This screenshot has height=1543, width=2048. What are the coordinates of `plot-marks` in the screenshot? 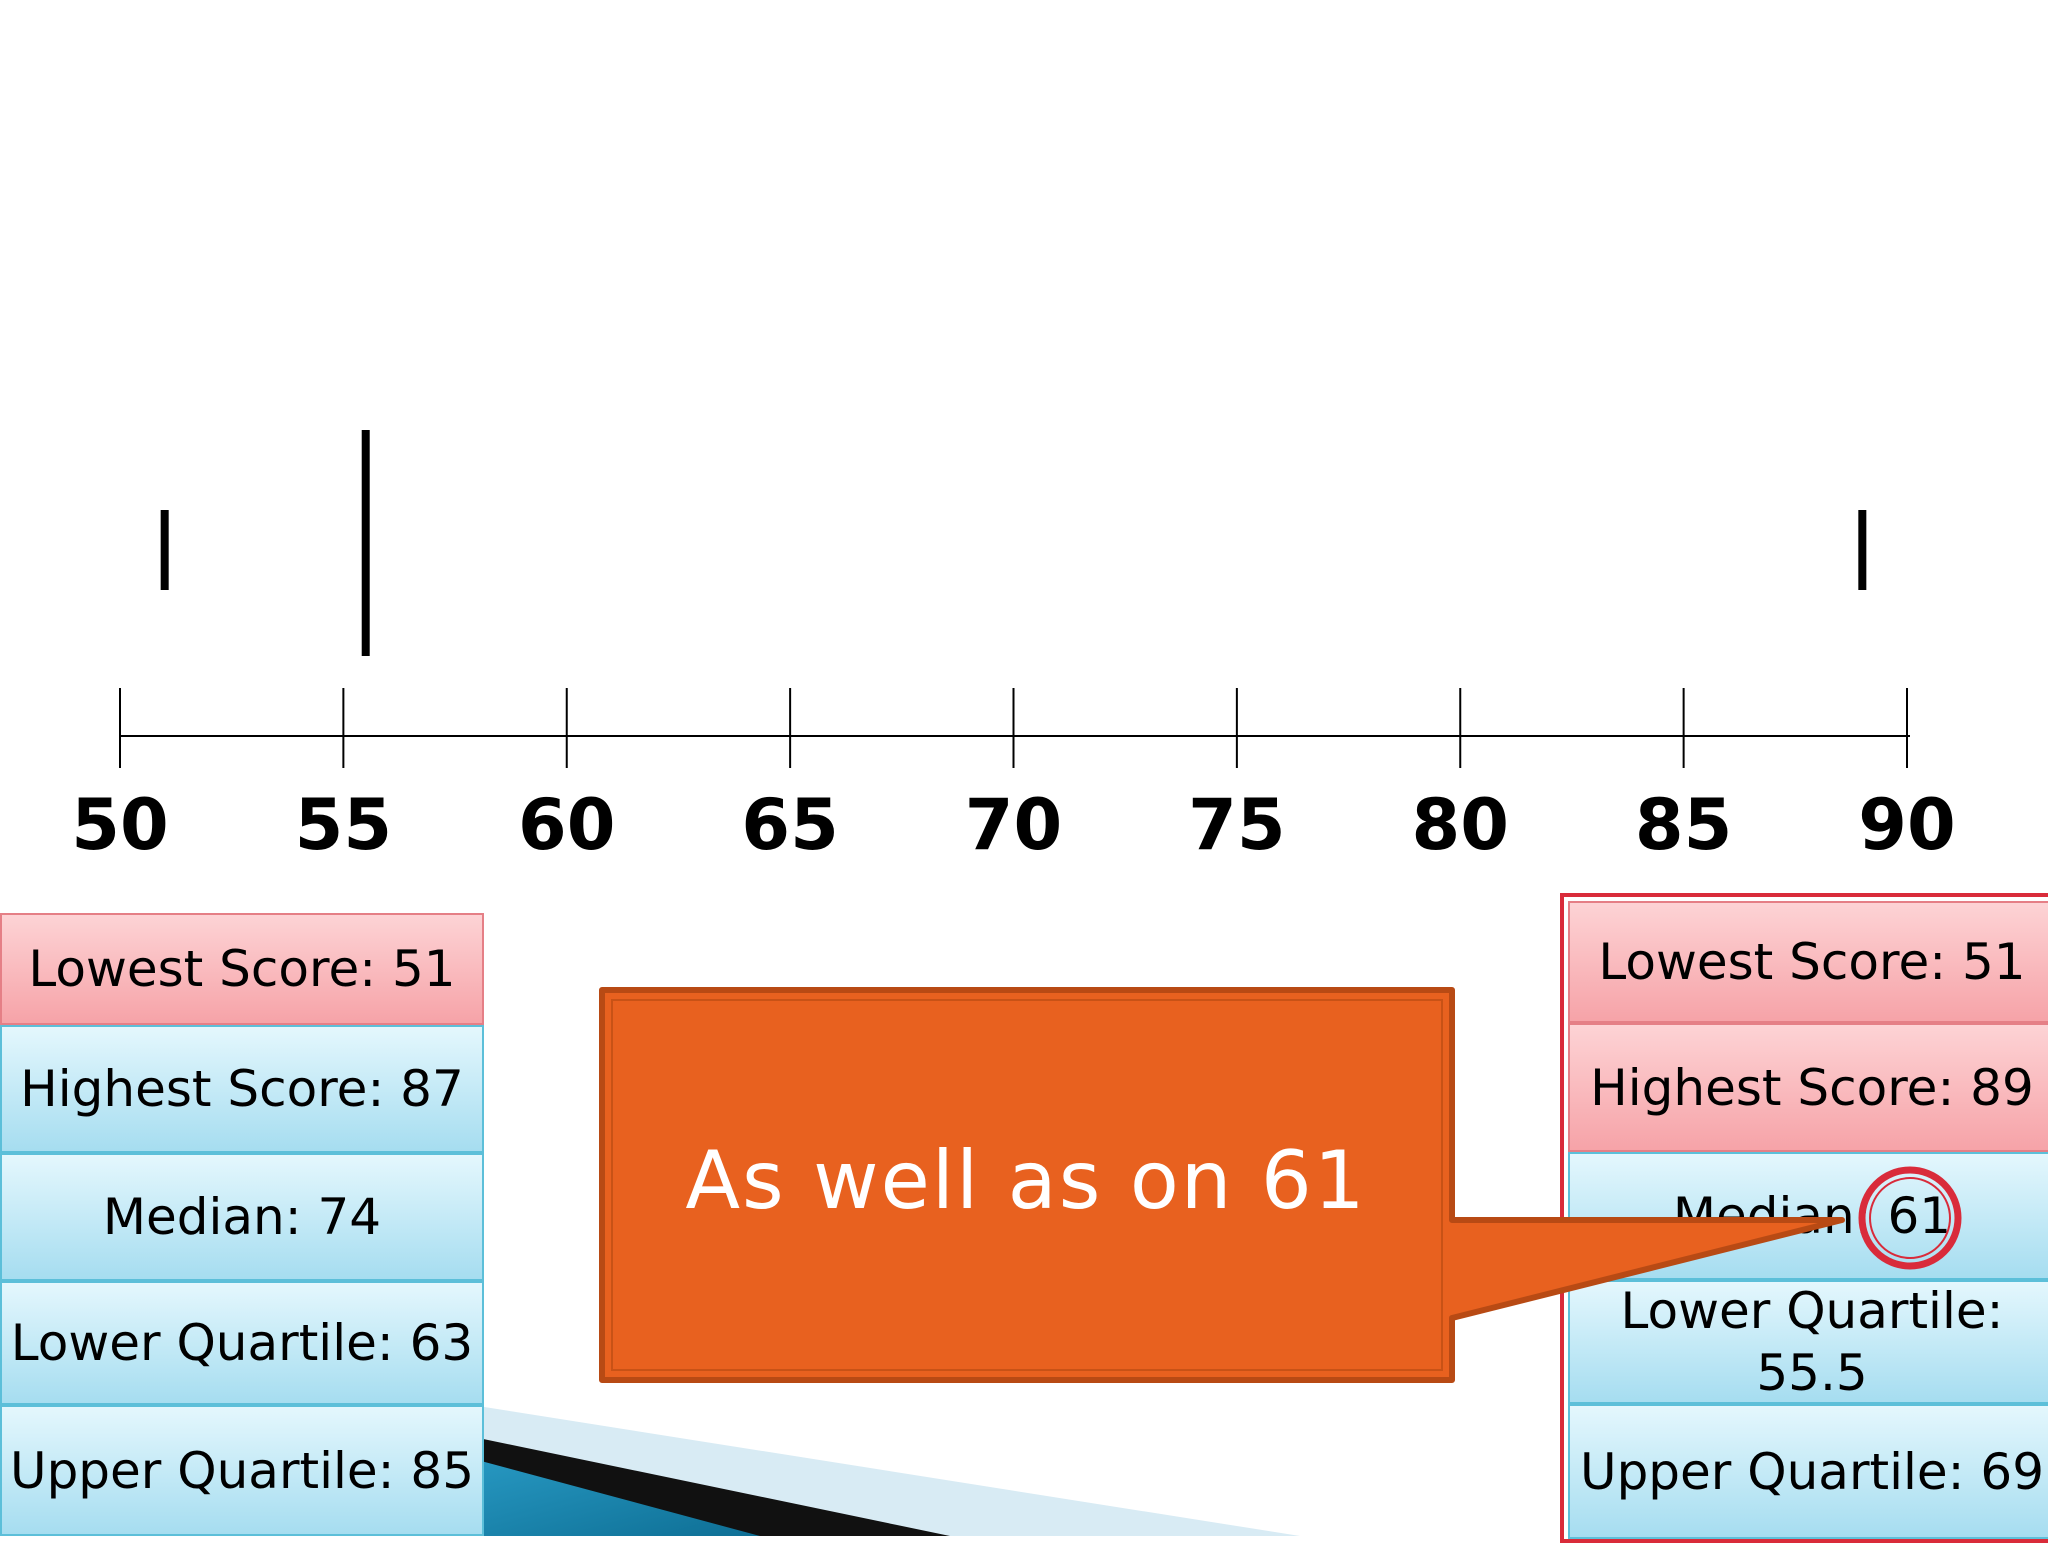 It's located at (1013, 543).